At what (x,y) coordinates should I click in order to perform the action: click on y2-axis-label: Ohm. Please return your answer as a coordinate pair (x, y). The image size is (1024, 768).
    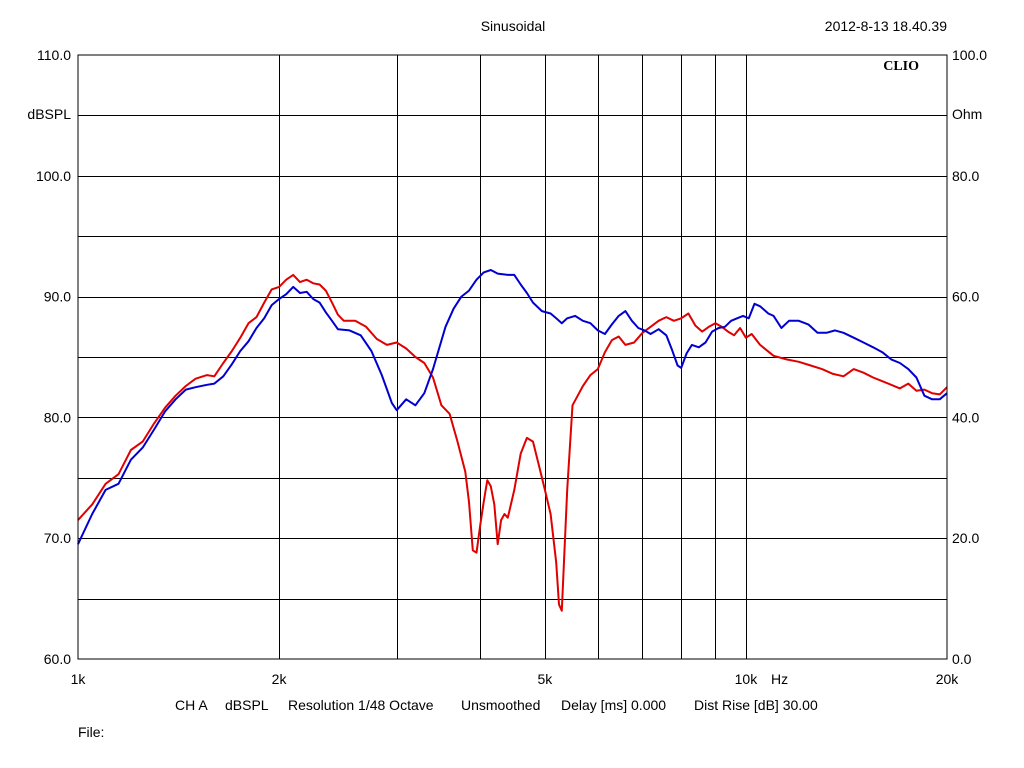
    Looking at the image, I should click on (967, 114).